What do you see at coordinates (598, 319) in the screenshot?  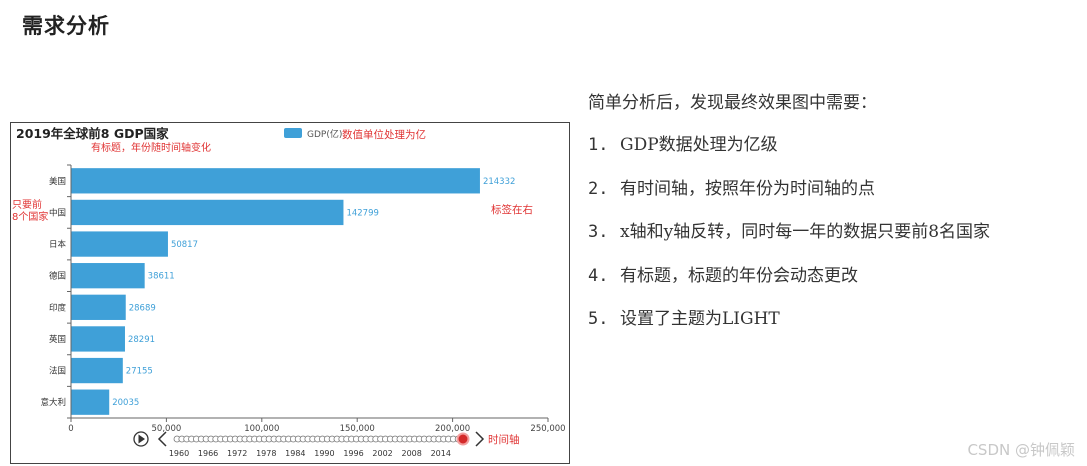 I see `requirement-number: 5.` at bounding box center [598, 319].